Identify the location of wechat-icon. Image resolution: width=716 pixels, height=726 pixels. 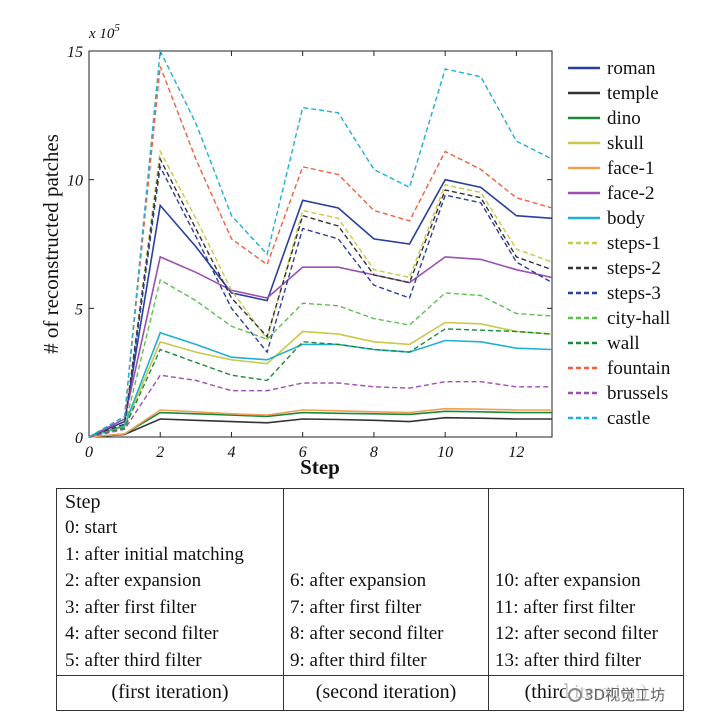
(575, 695).